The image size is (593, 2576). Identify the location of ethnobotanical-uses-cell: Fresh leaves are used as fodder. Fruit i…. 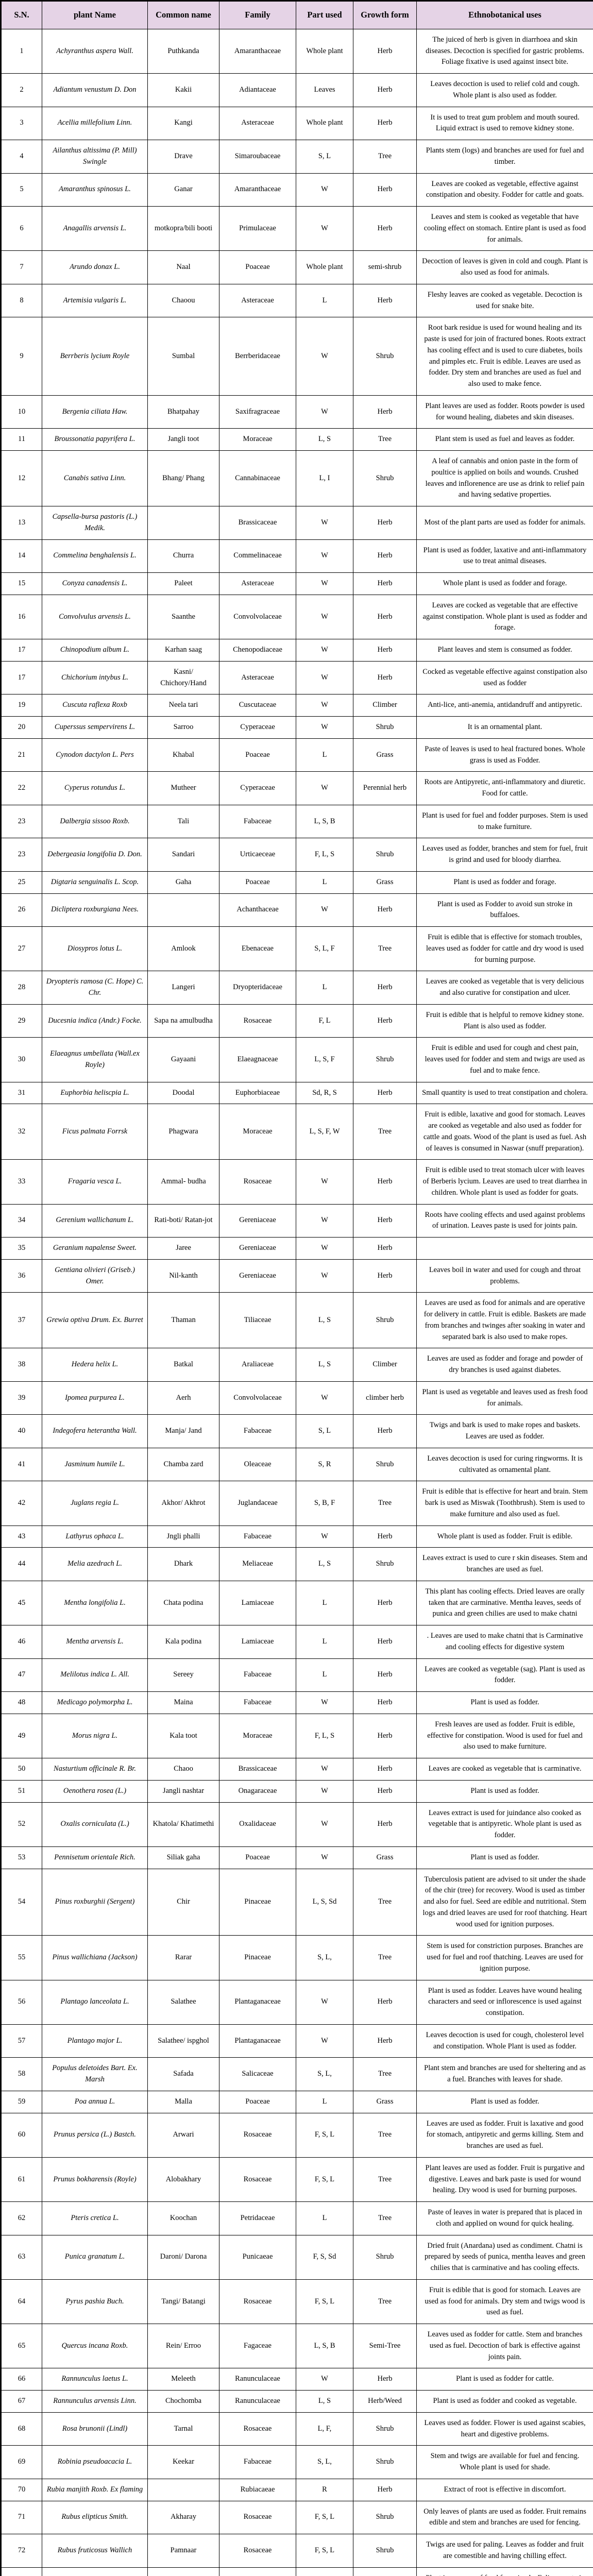
(504, 1736).